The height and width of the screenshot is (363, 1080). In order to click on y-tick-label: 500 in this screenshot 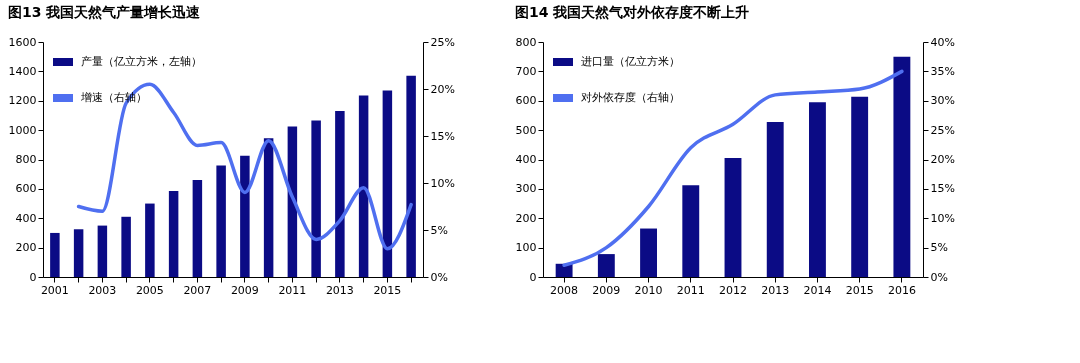, I will do `click(526, 130)`.